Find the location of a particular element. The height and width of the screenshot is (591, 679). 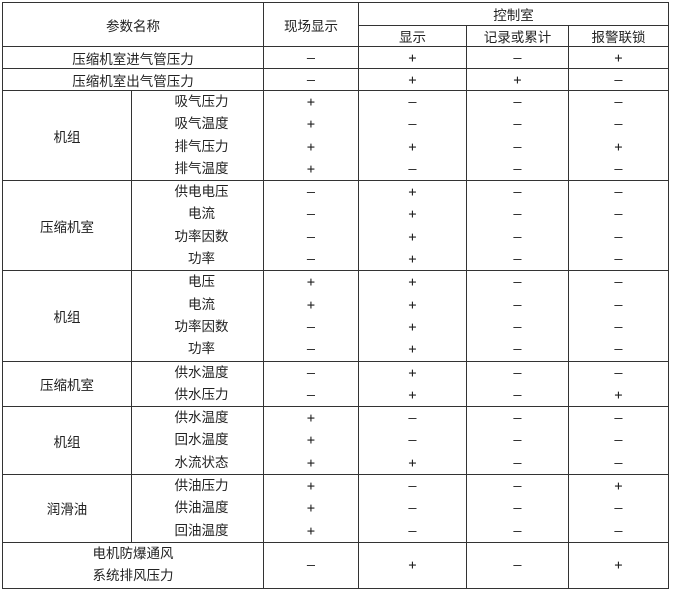

value-cell: + + is located at coordinates (412, 384).